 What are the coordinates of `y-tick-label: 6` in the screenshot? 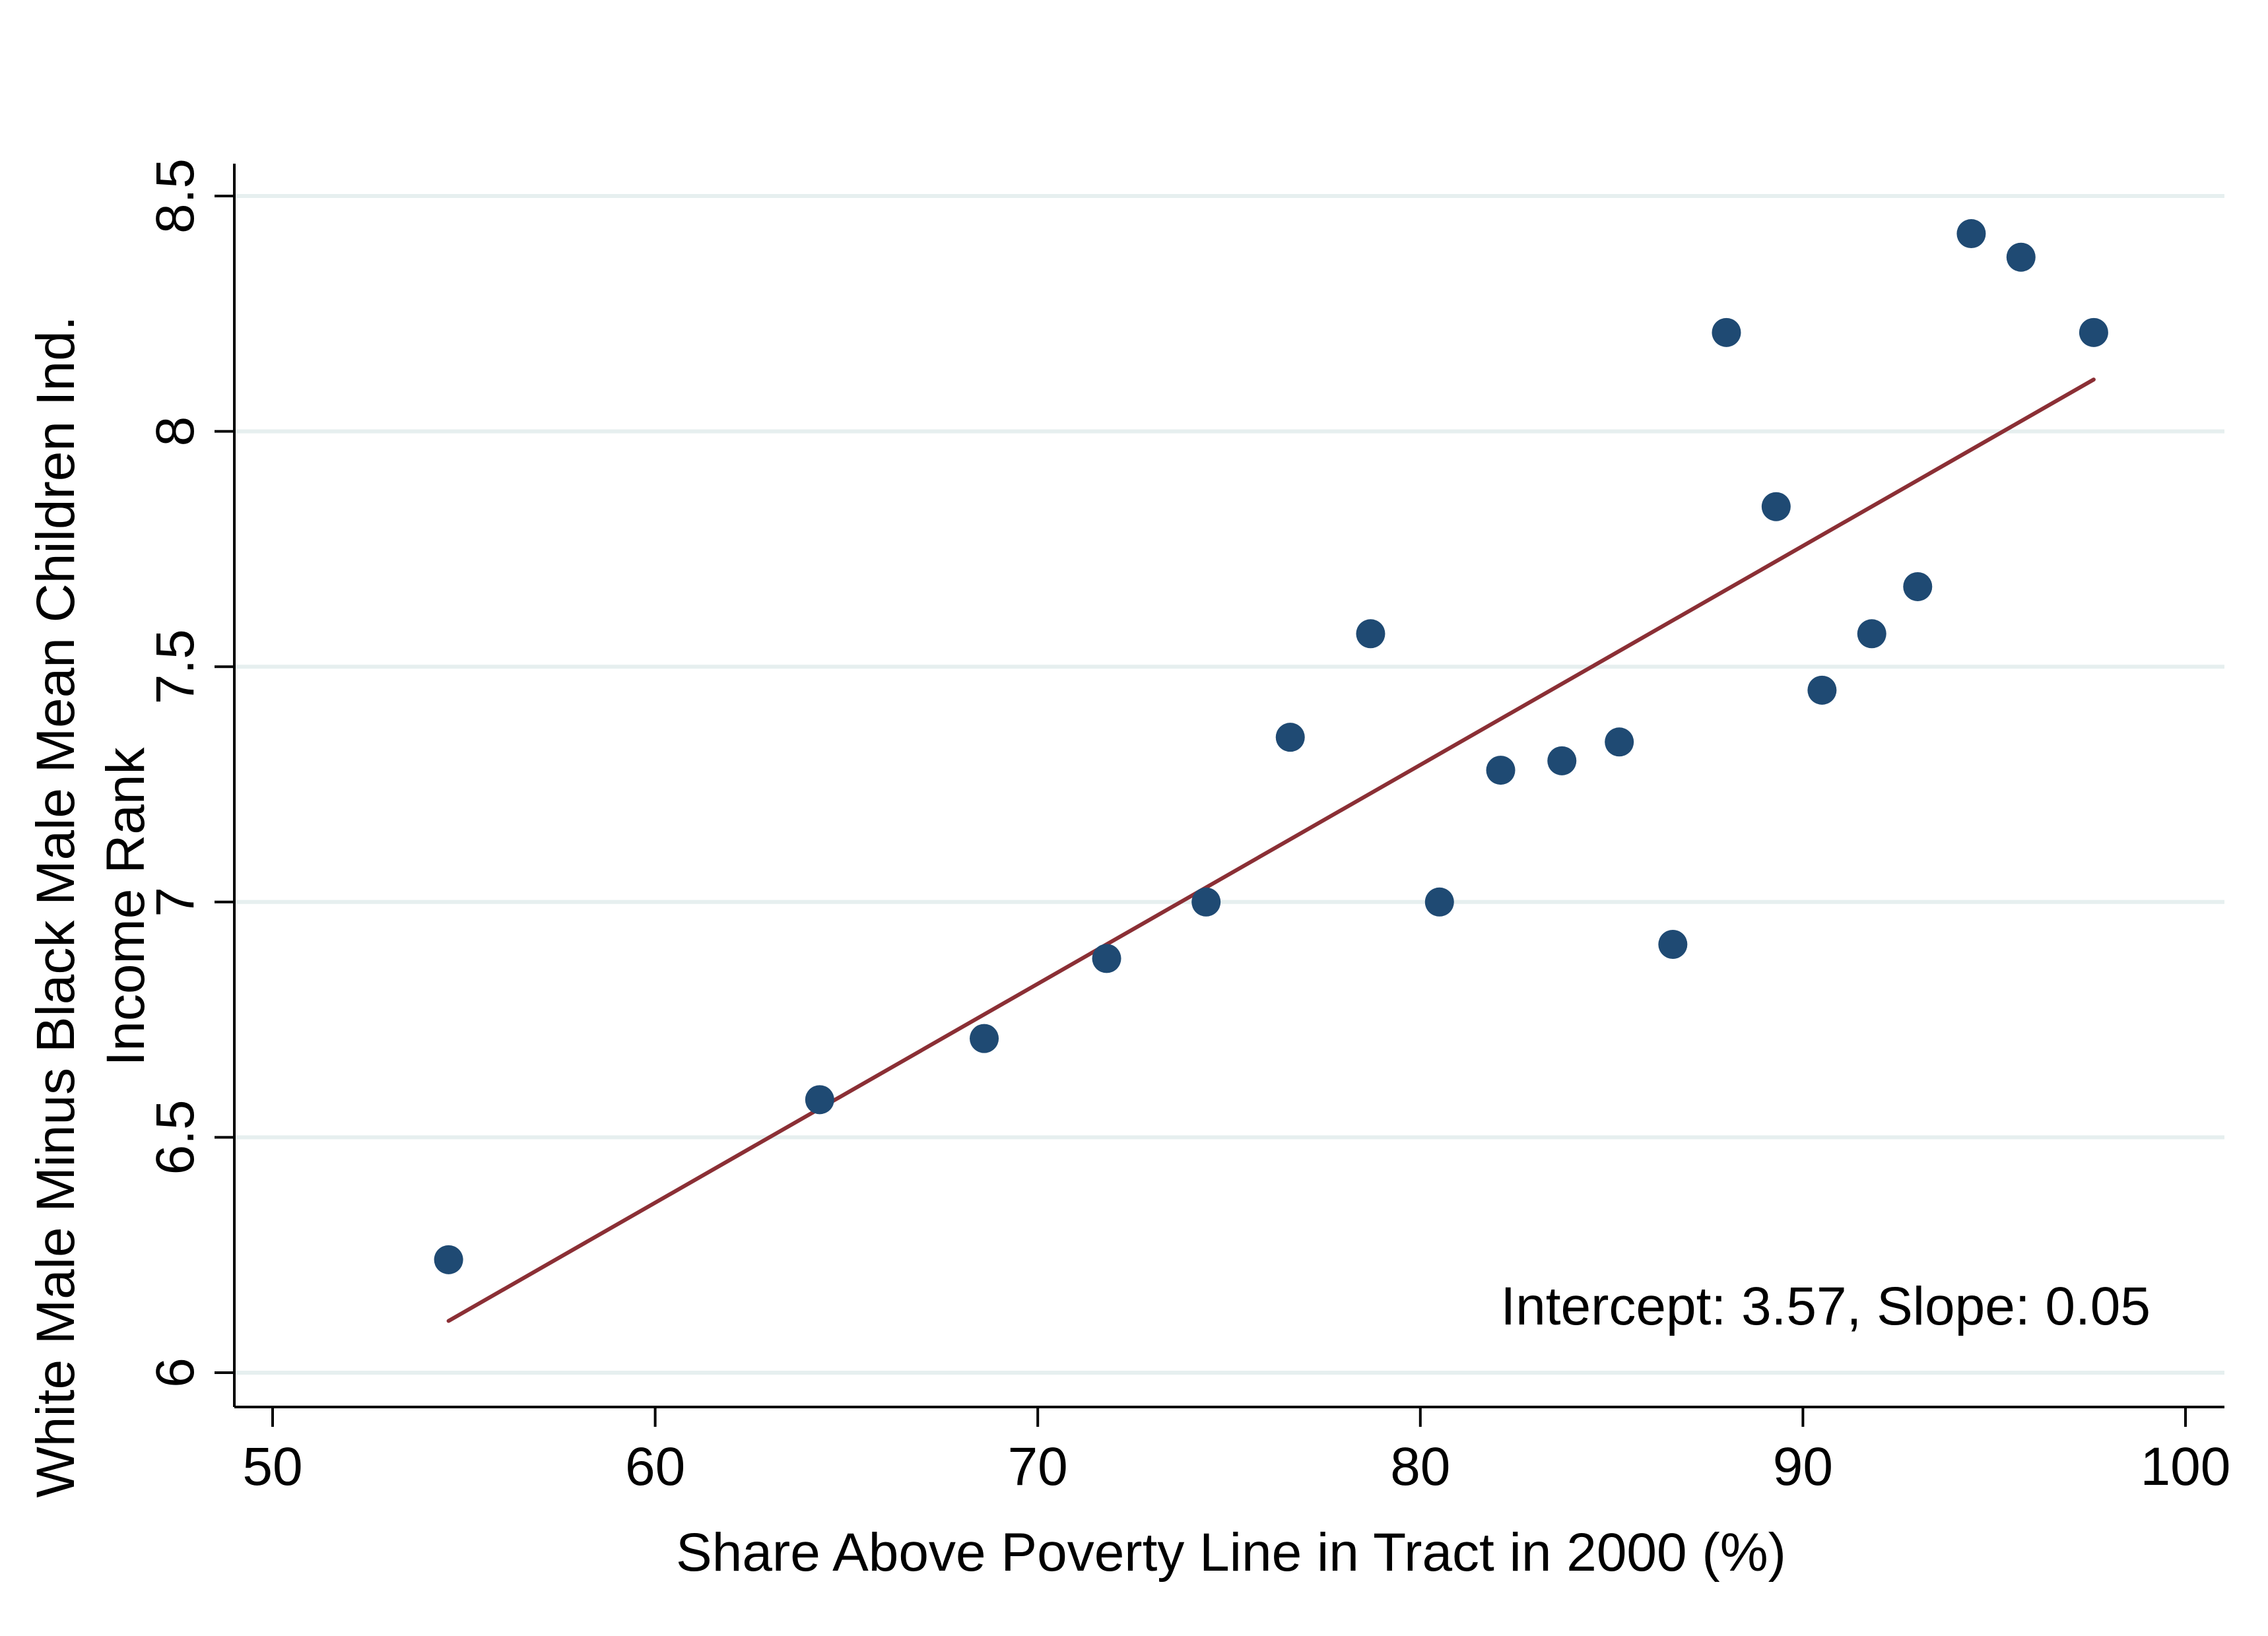 It's located at (175, 1373).